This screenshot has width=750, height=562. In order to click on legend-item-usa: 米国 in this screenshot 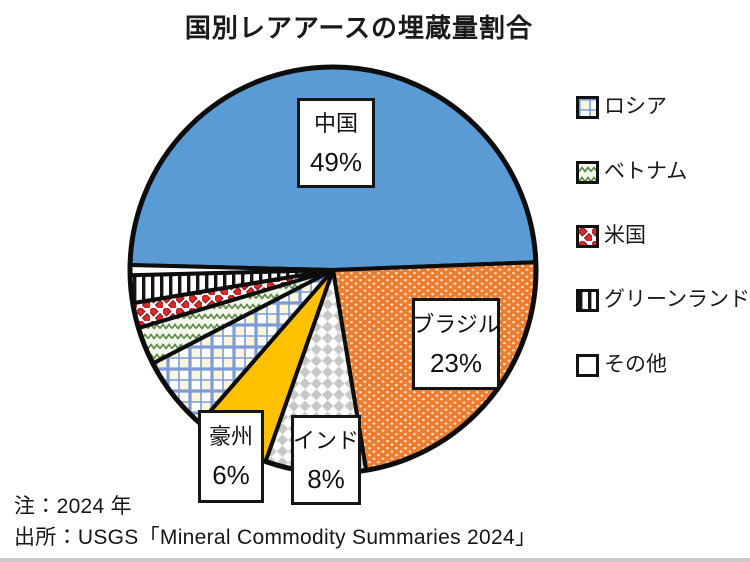, I will do `click(611, 236)`.